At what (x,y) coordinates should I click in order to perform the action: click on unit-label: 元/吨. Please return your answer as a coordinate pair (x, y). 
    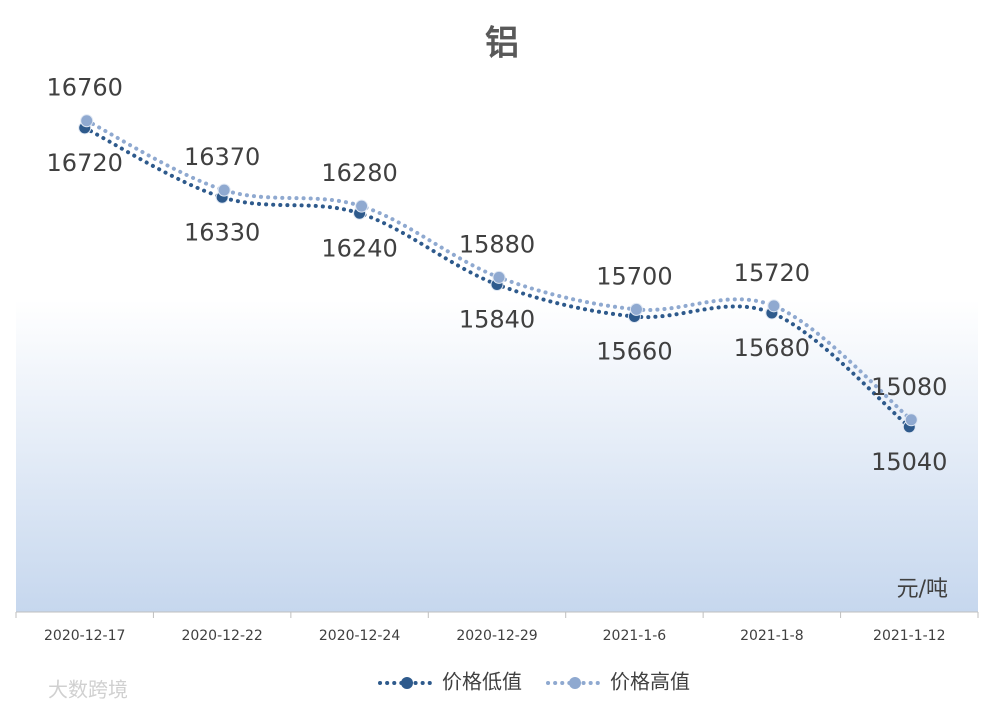
    Looking at the image, I should click on (922, 589).